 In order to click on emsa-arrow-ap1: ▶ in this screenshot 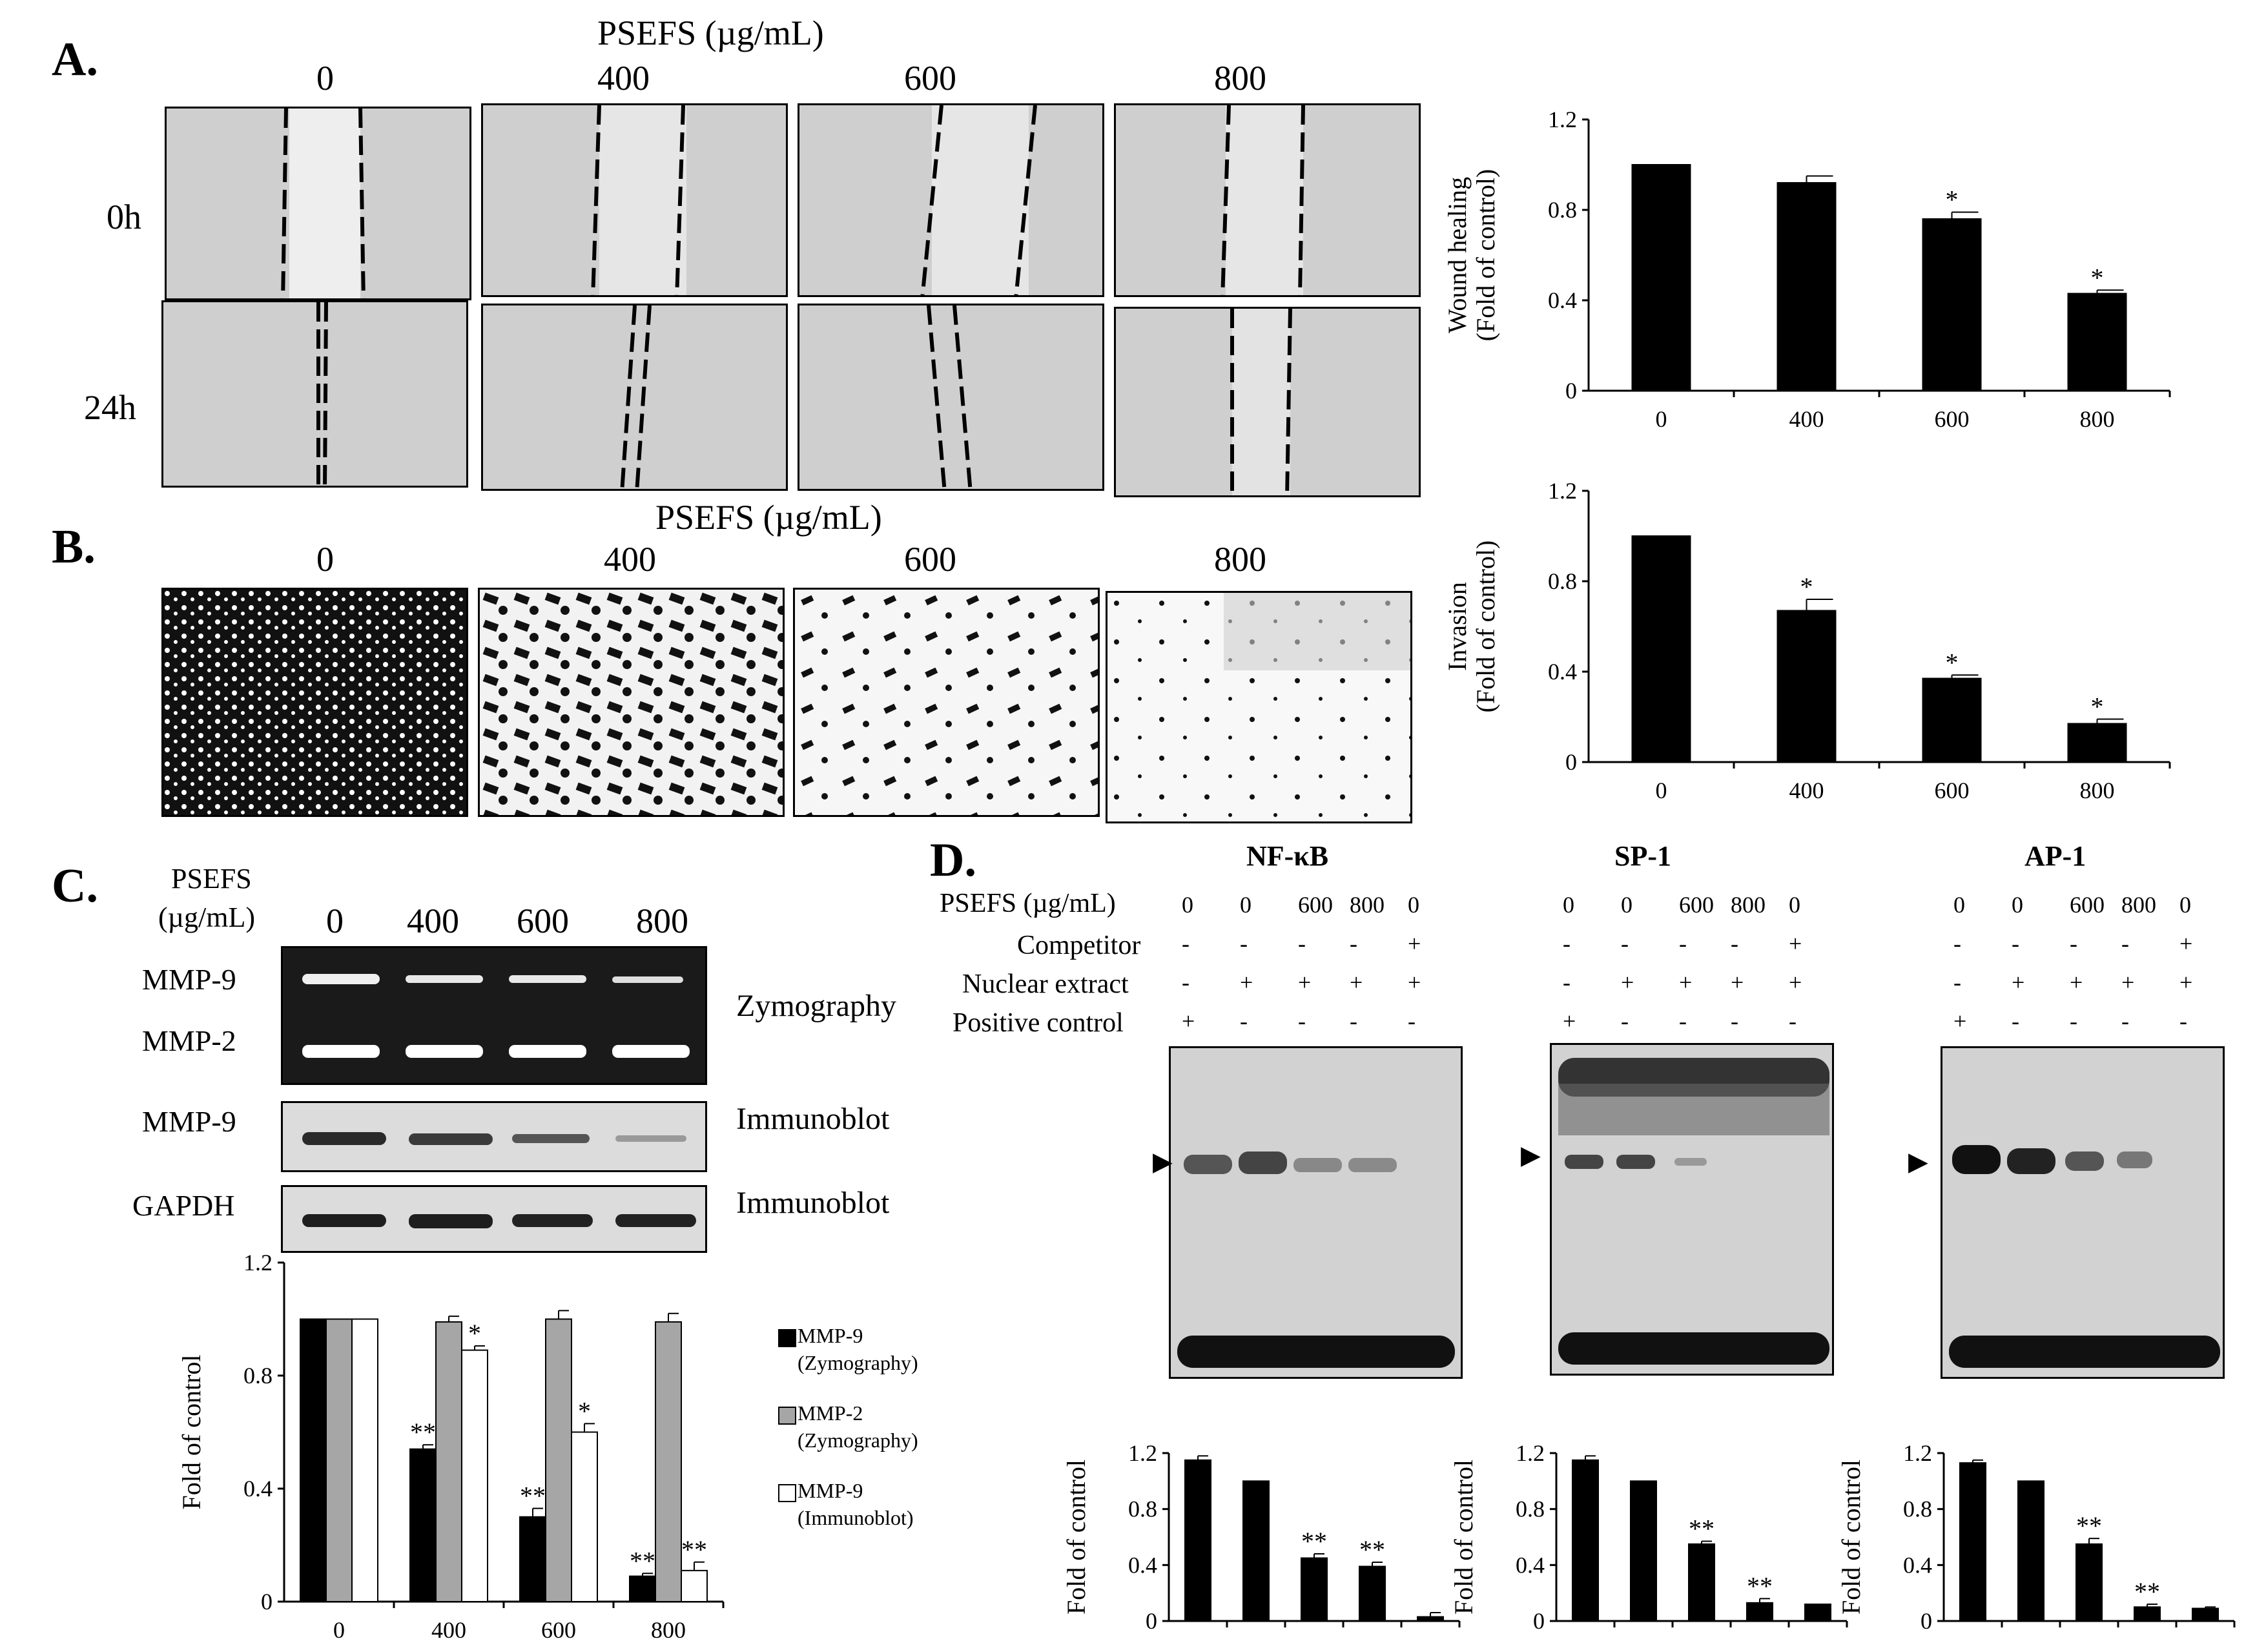, I will do `click(1918, 1162)`.